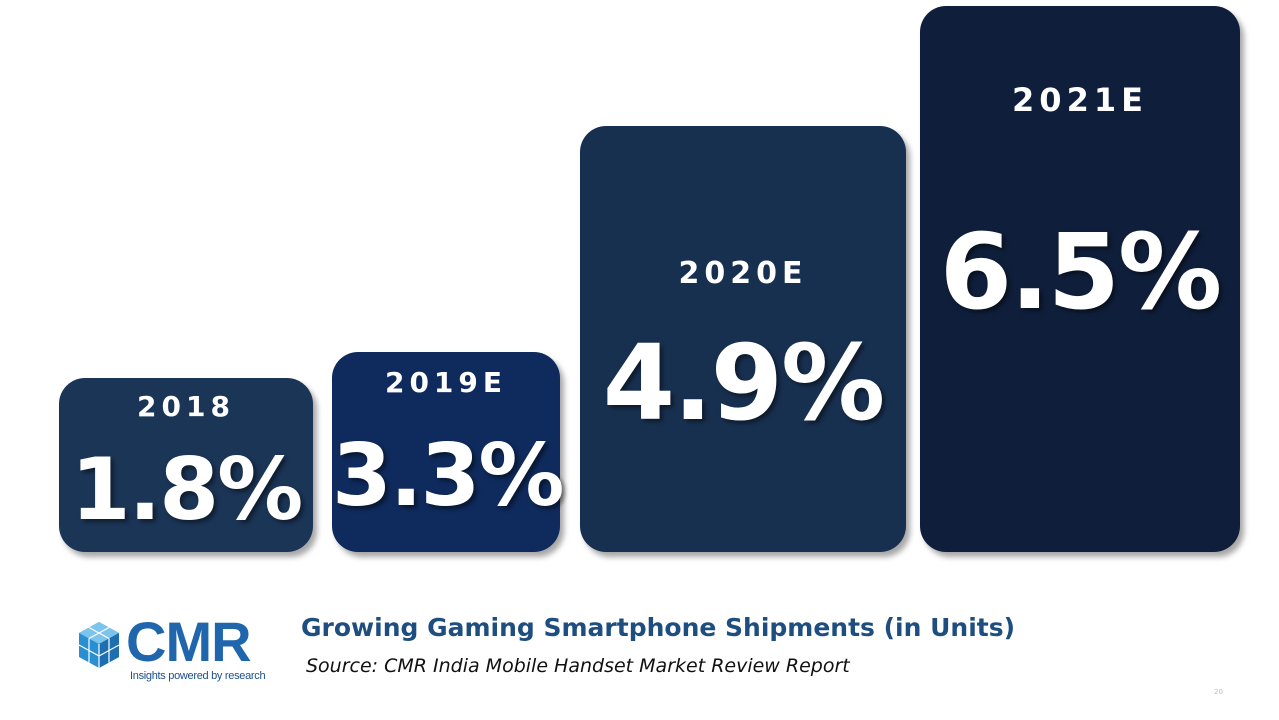 The height and width of the screenshot is (720, 1279). What do you see at coordinates (448, 476) in the screenshot?
I see `value-label: 3.3%` at bounding box center [448, 476].